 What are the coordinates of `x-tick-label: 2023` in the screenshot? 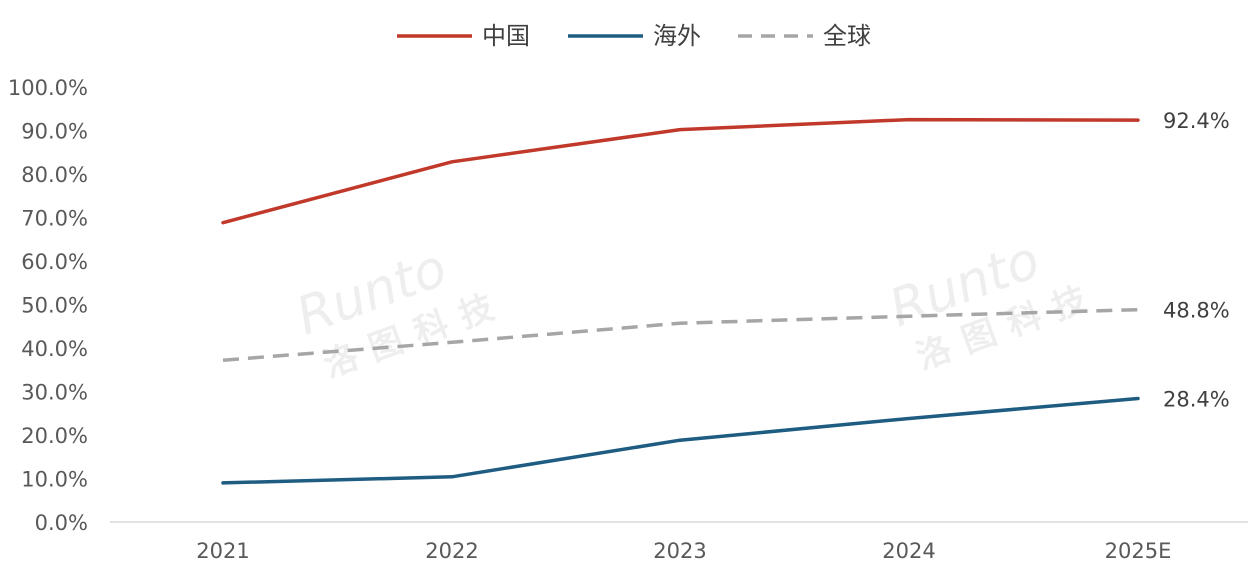 It's located at (679, 551).